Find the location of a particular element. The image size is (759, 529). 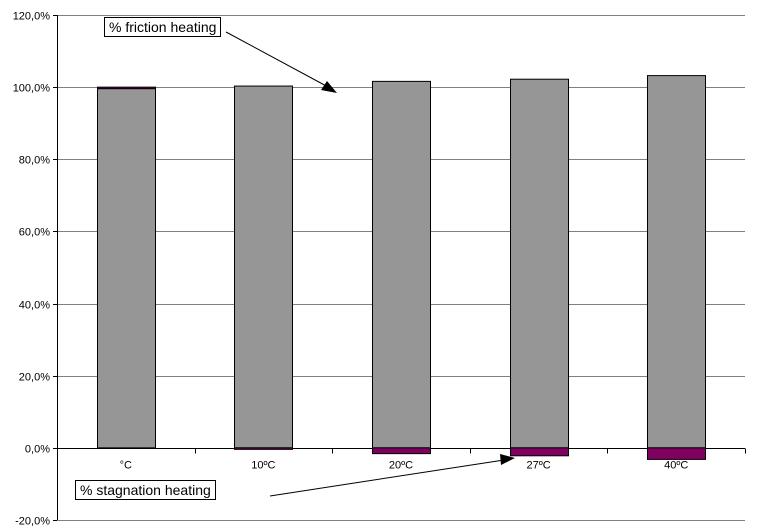

stagnation-callout-arrowhead is located at coordinates (507, 459).